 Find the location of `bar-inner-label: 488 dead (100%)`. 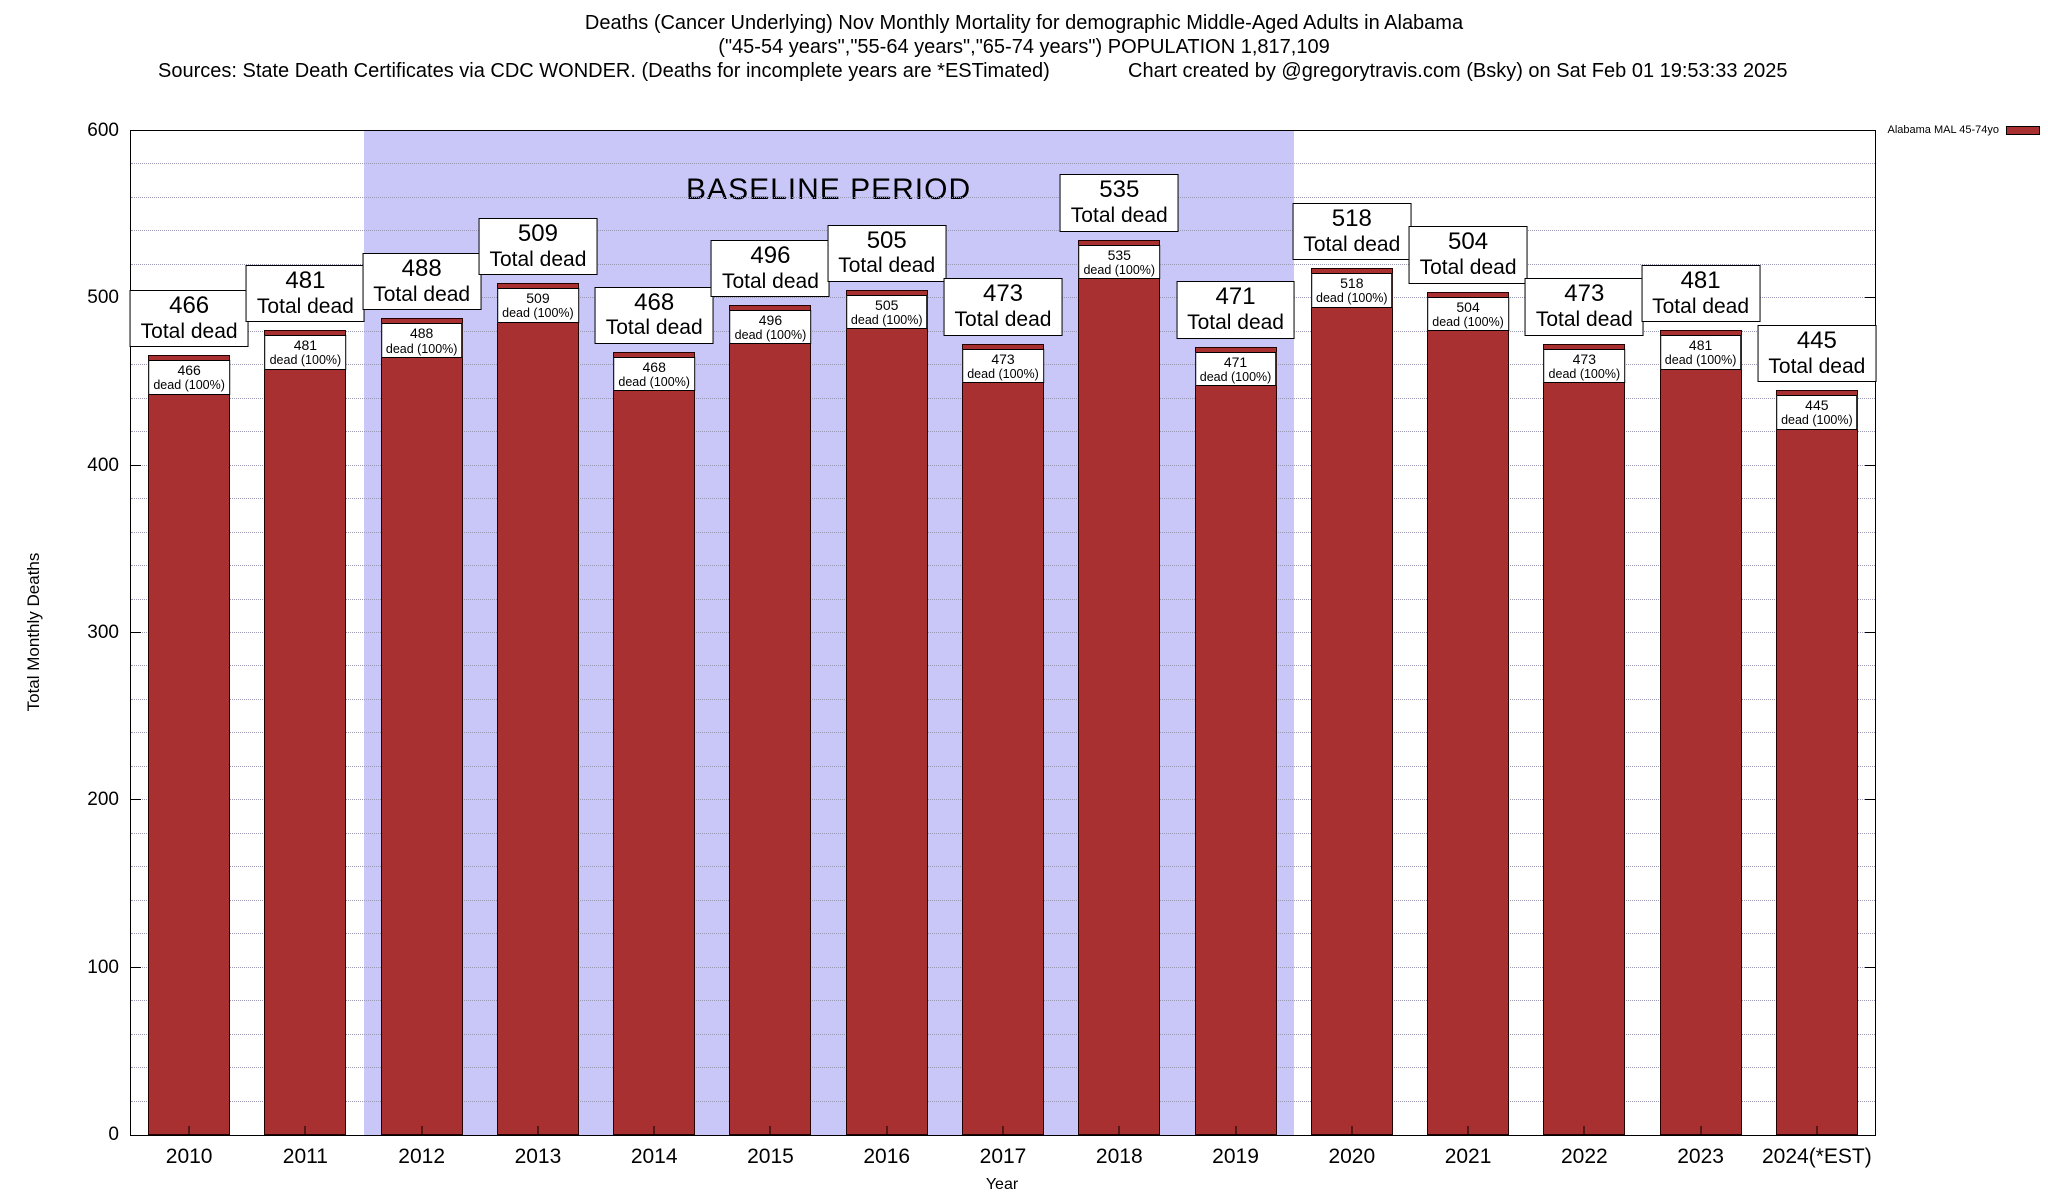

bar-inner-label: 488 dead (100%) is located at coordinates (421, 340).